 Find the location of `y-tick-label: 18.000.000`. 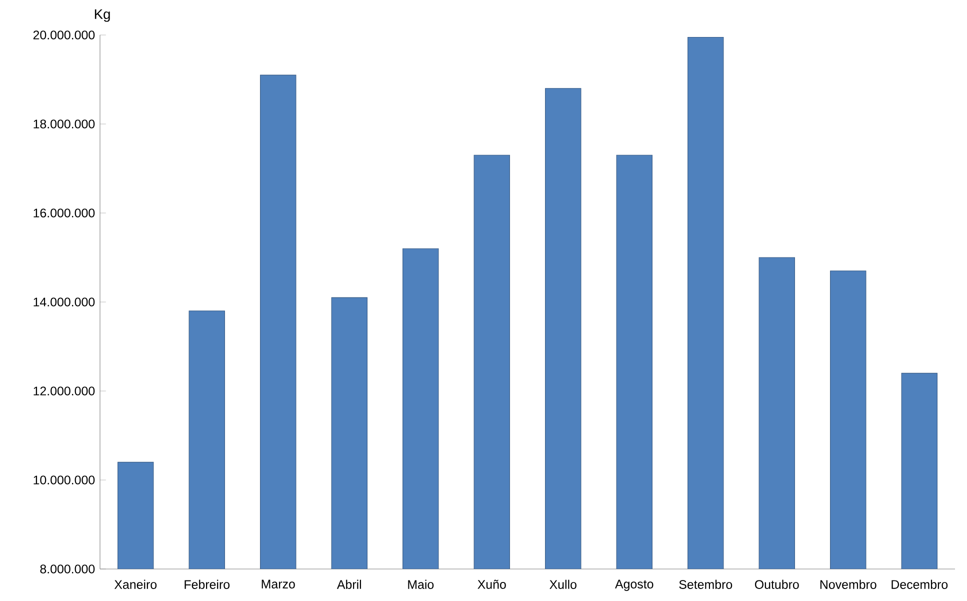

y-tick-label: 18.000.000 is located at coordinates (64, 124).